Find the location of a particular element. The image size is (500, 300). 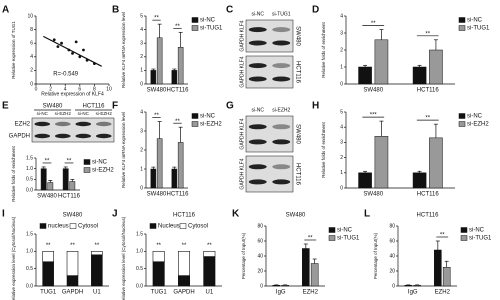

panel-label: H is located at coordinates (315, 106).